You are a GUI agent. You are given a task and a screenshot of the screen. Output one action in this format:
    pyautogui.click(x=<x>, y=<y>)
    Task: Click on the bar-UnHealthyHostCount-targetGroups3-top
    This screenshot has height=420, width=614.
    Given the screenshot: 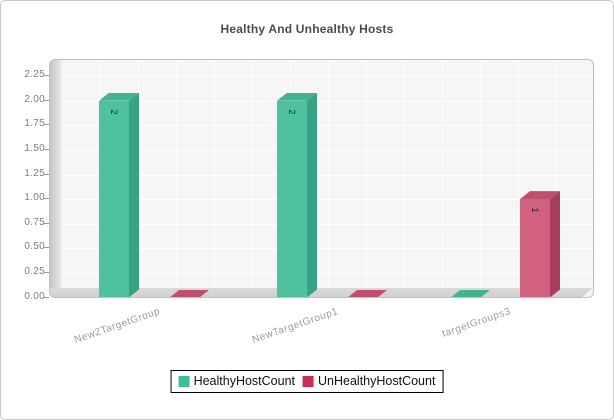 What is the action you would take?
    pyautogui.click(x=540, y=195)
    